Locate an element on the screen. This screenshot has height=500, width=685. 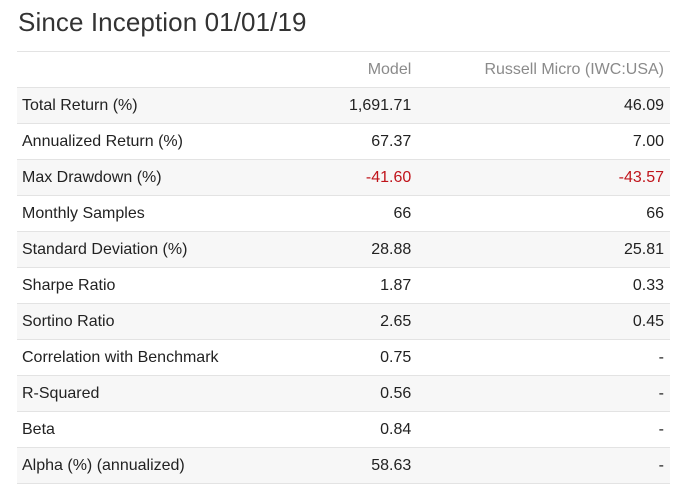
row-label: Standard Deviation (%) is located at coordinates (143, 249).